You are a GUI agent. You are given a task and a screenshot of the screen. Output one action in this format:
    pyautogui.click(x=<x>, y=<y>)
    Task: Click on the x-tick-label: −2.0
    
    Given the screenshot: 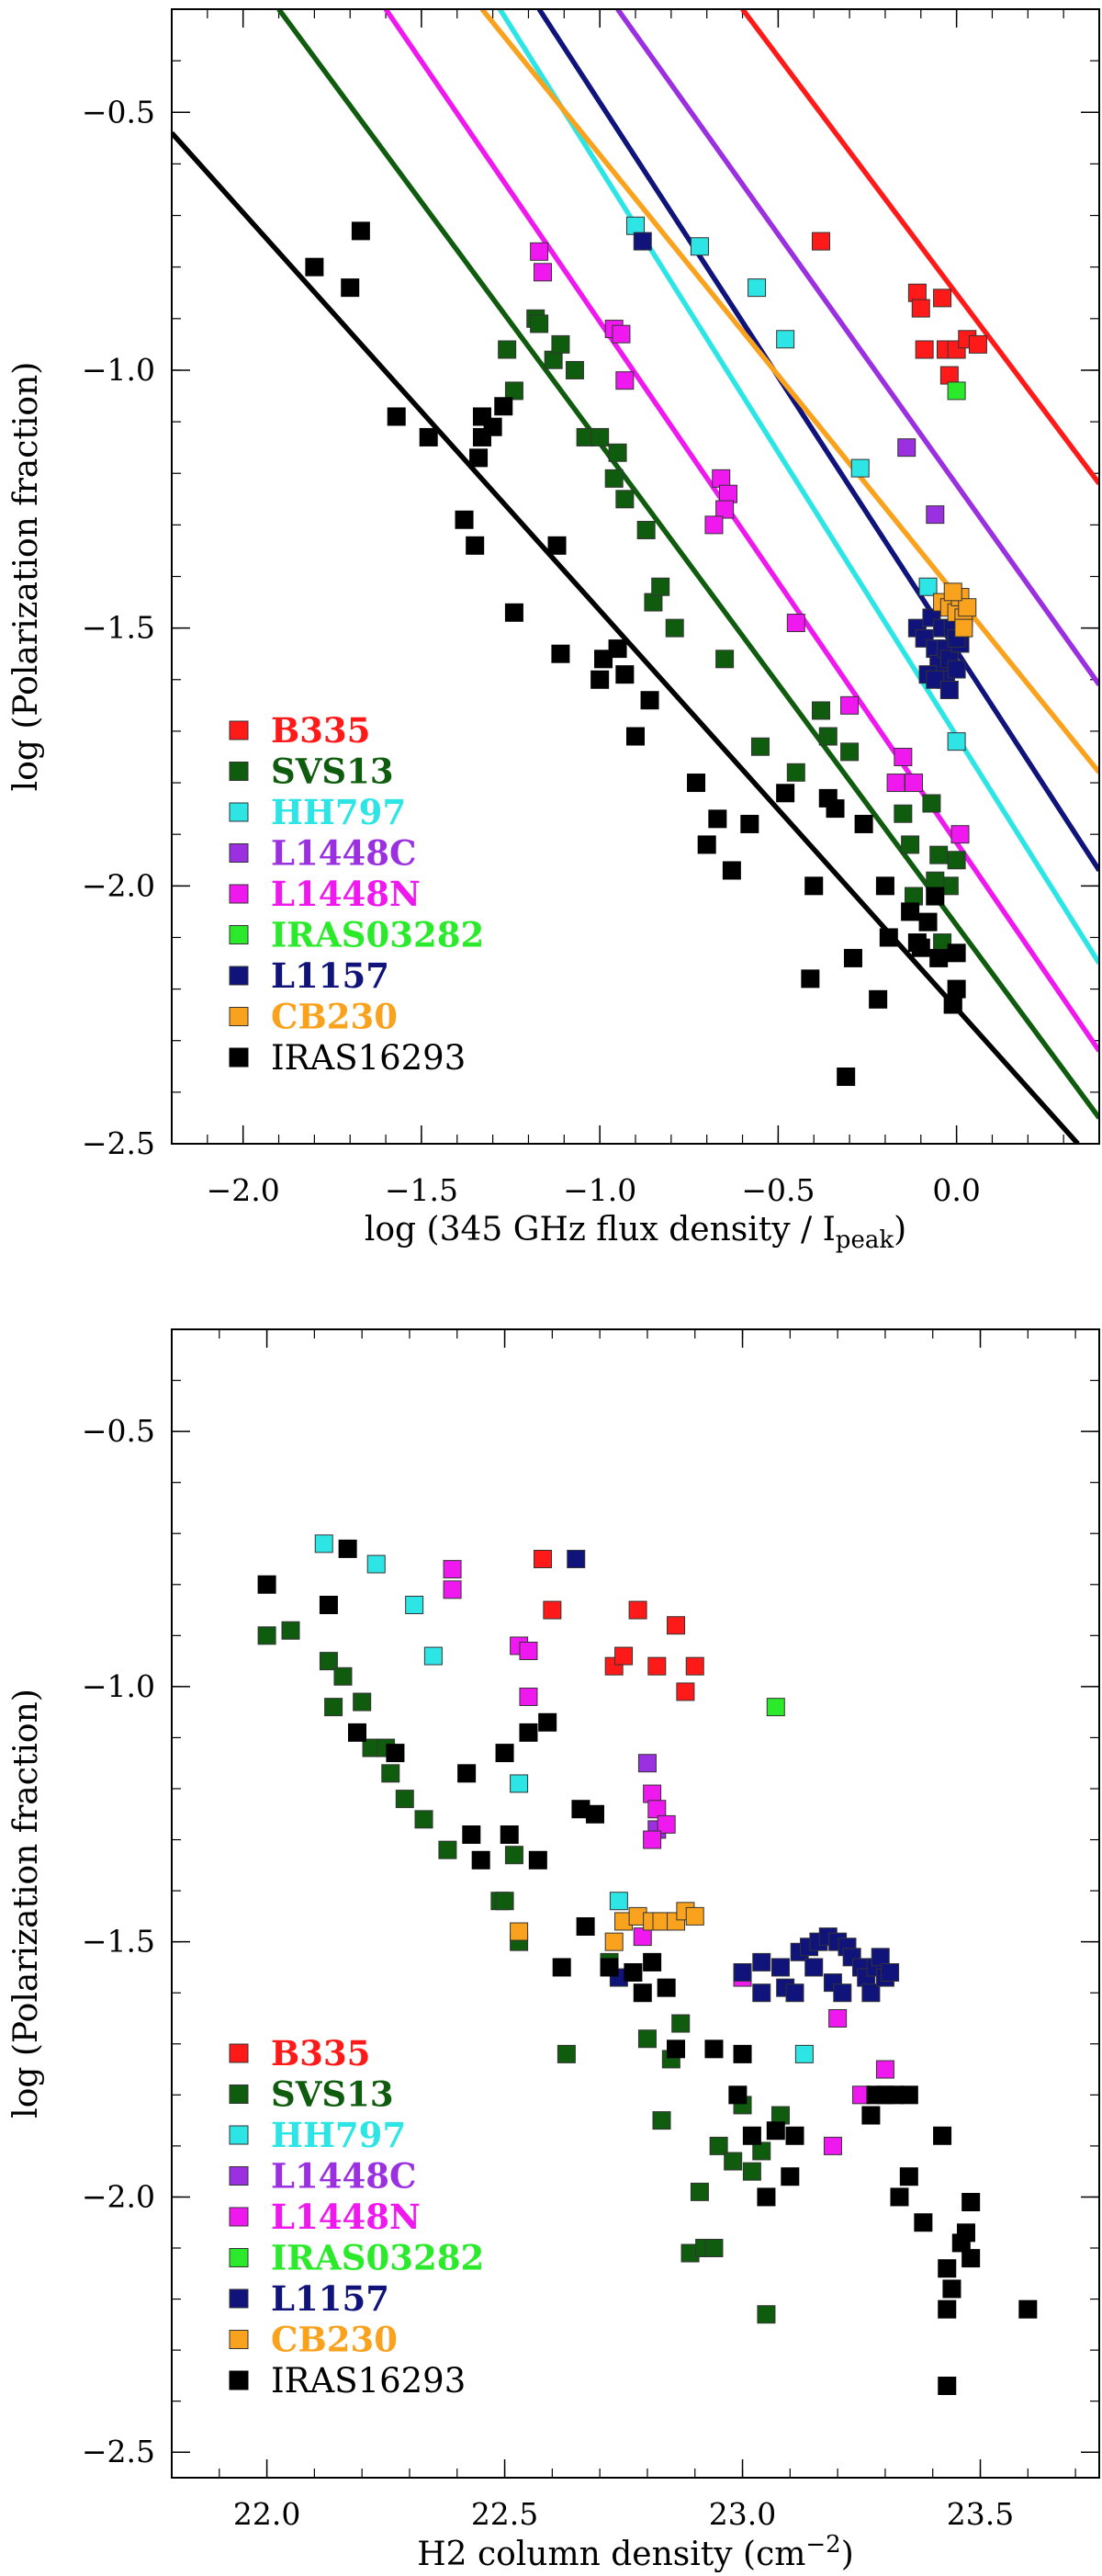 What is the action you would take?
    pyautogui.click(x=243, y=1190)
    